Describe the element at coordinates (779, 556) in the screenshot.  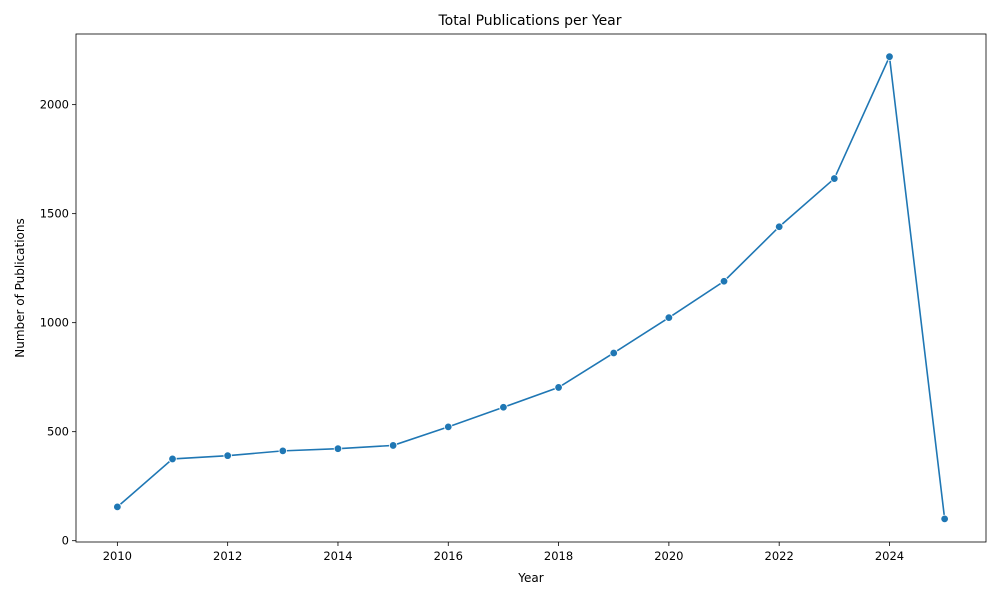
I see `x-tick-label: 2022` at that location.